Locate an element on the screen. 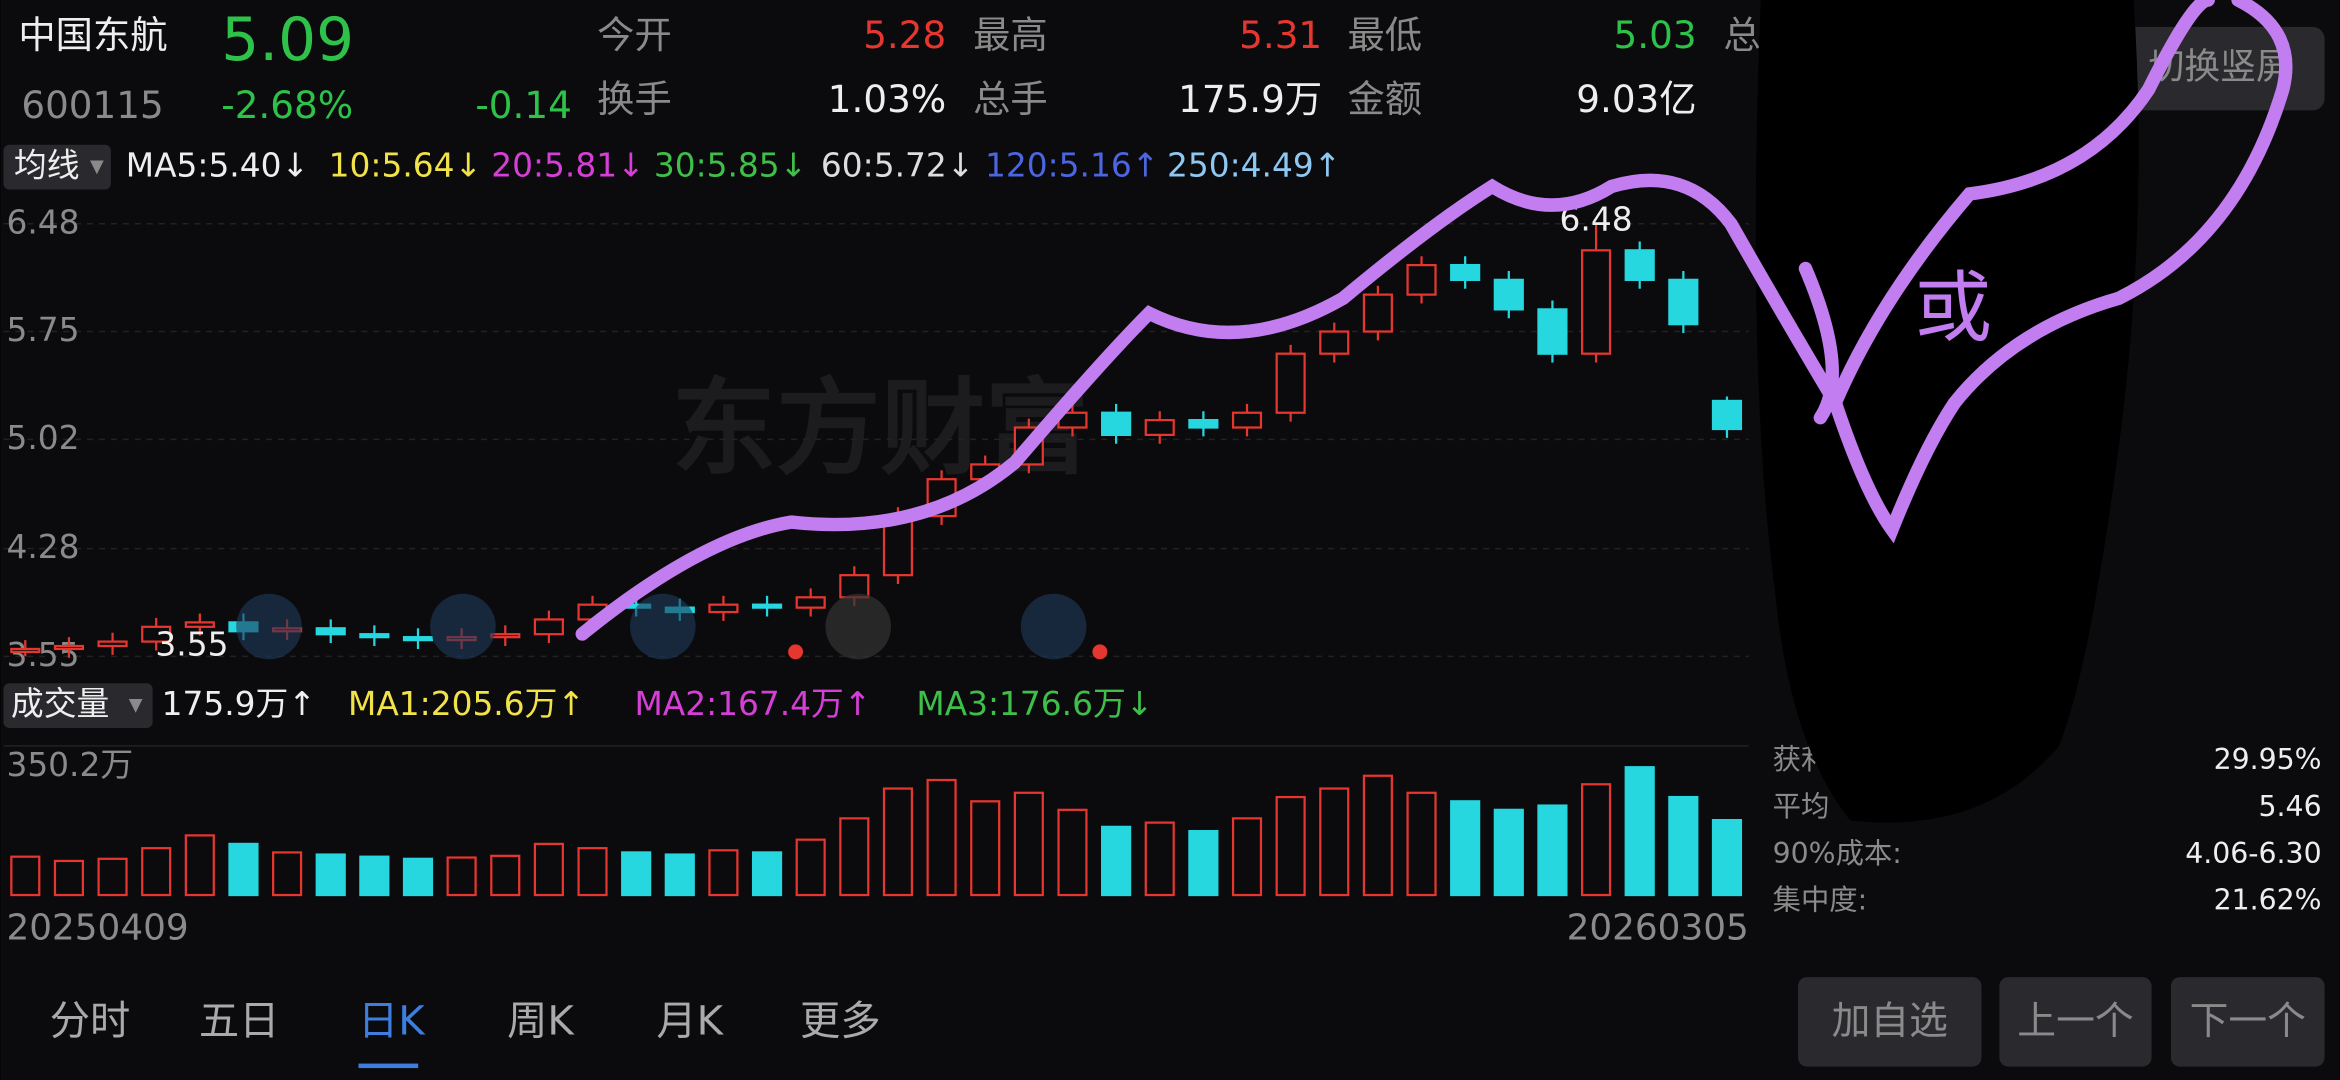 This screenshot has width=2340, height=1080. tab-underline is located at coordinates (388, 1066).